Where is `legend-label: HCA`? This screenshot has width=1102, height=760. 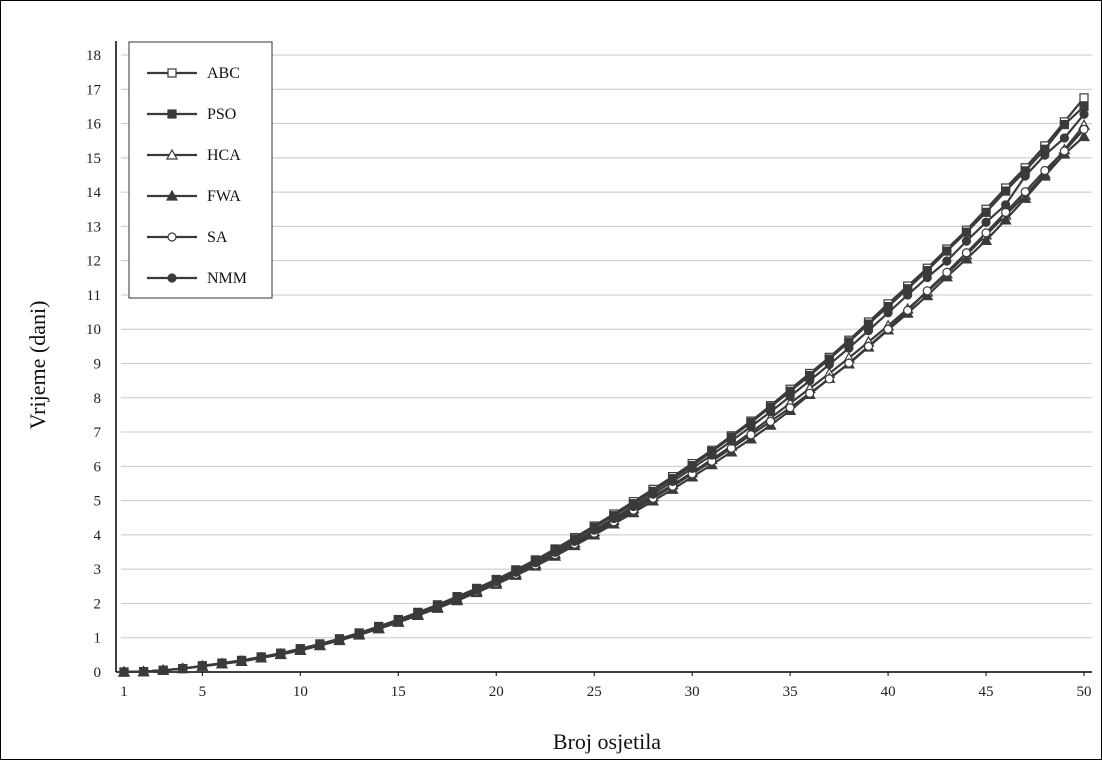 legend-label: HCA is located at coordinates (224, 155).